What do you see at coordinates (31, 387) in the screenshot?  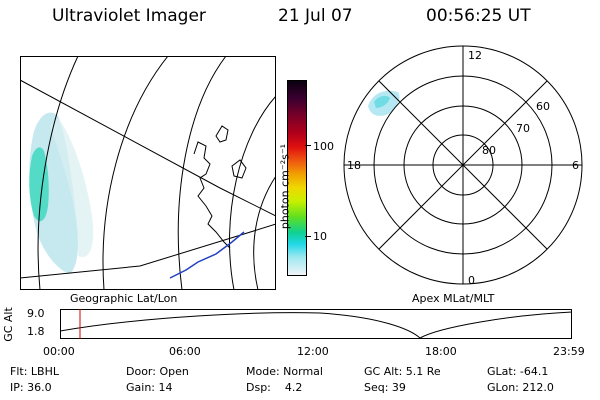 I see `info-ip: IP: 36.0` at bounding box center [31, 387].